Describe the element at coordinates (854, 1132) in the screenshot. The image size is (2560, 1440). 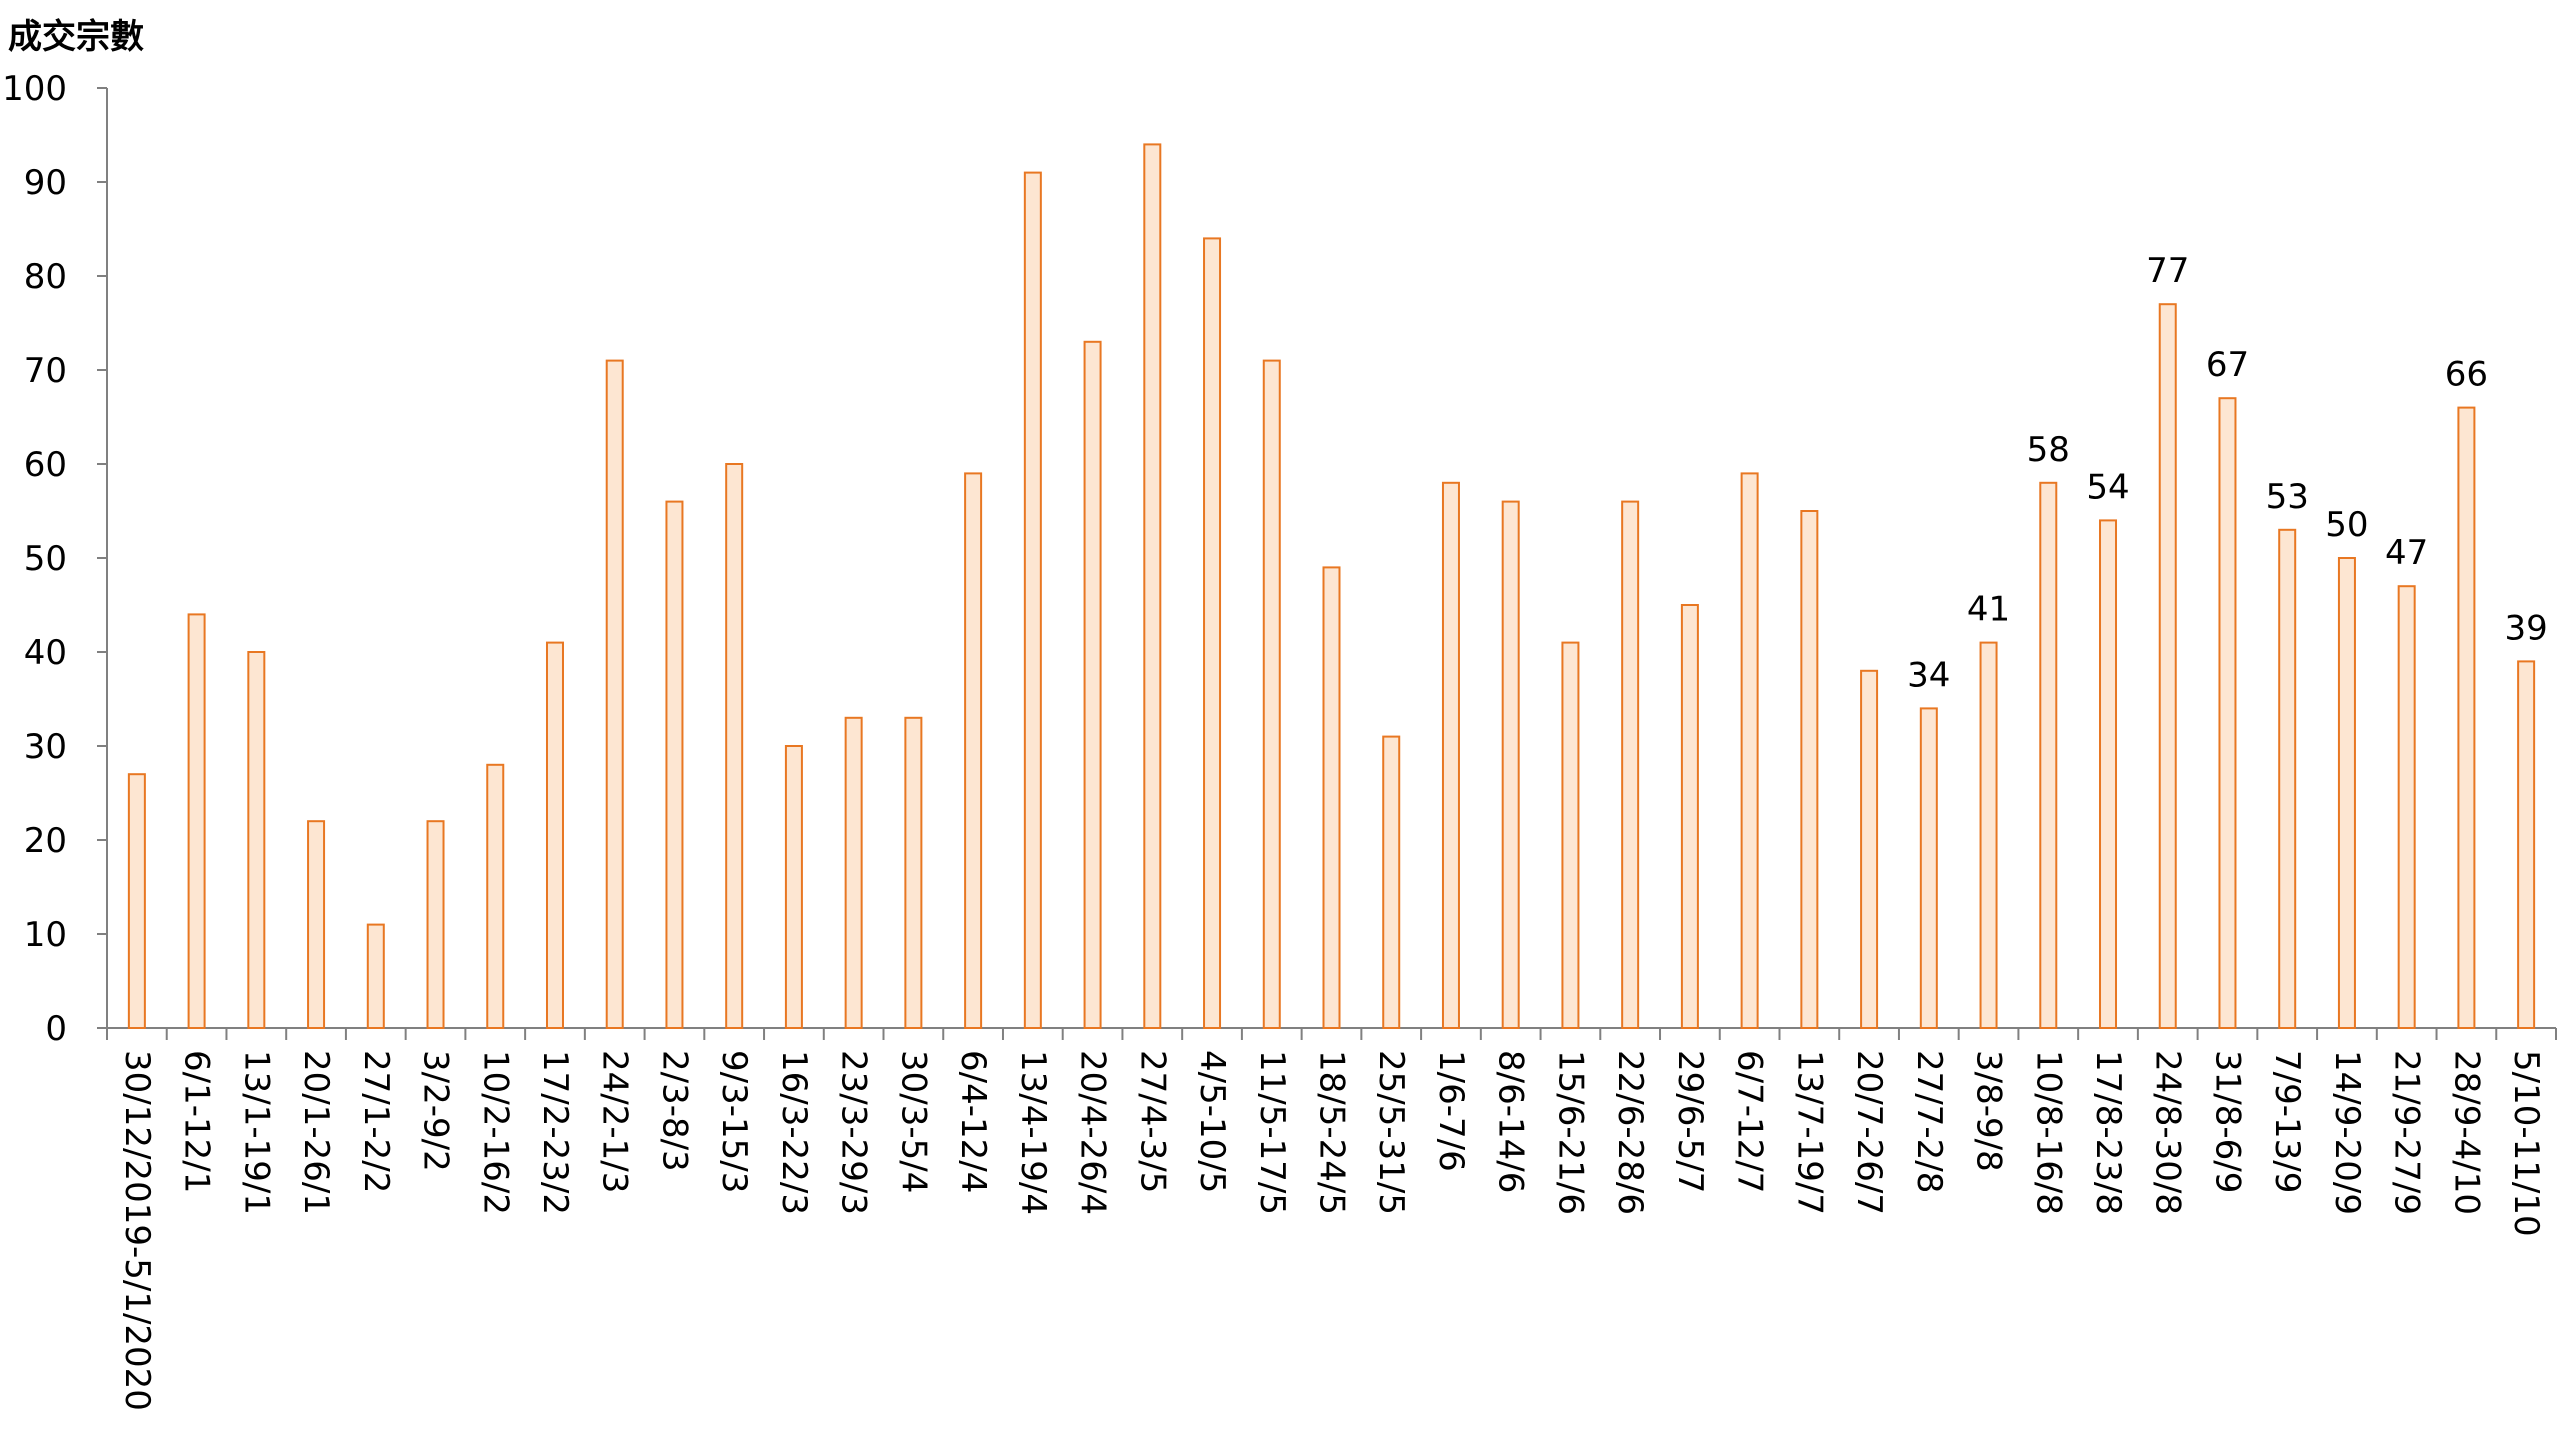
I see `x-tick-label: 23/3-29/3` at that location.